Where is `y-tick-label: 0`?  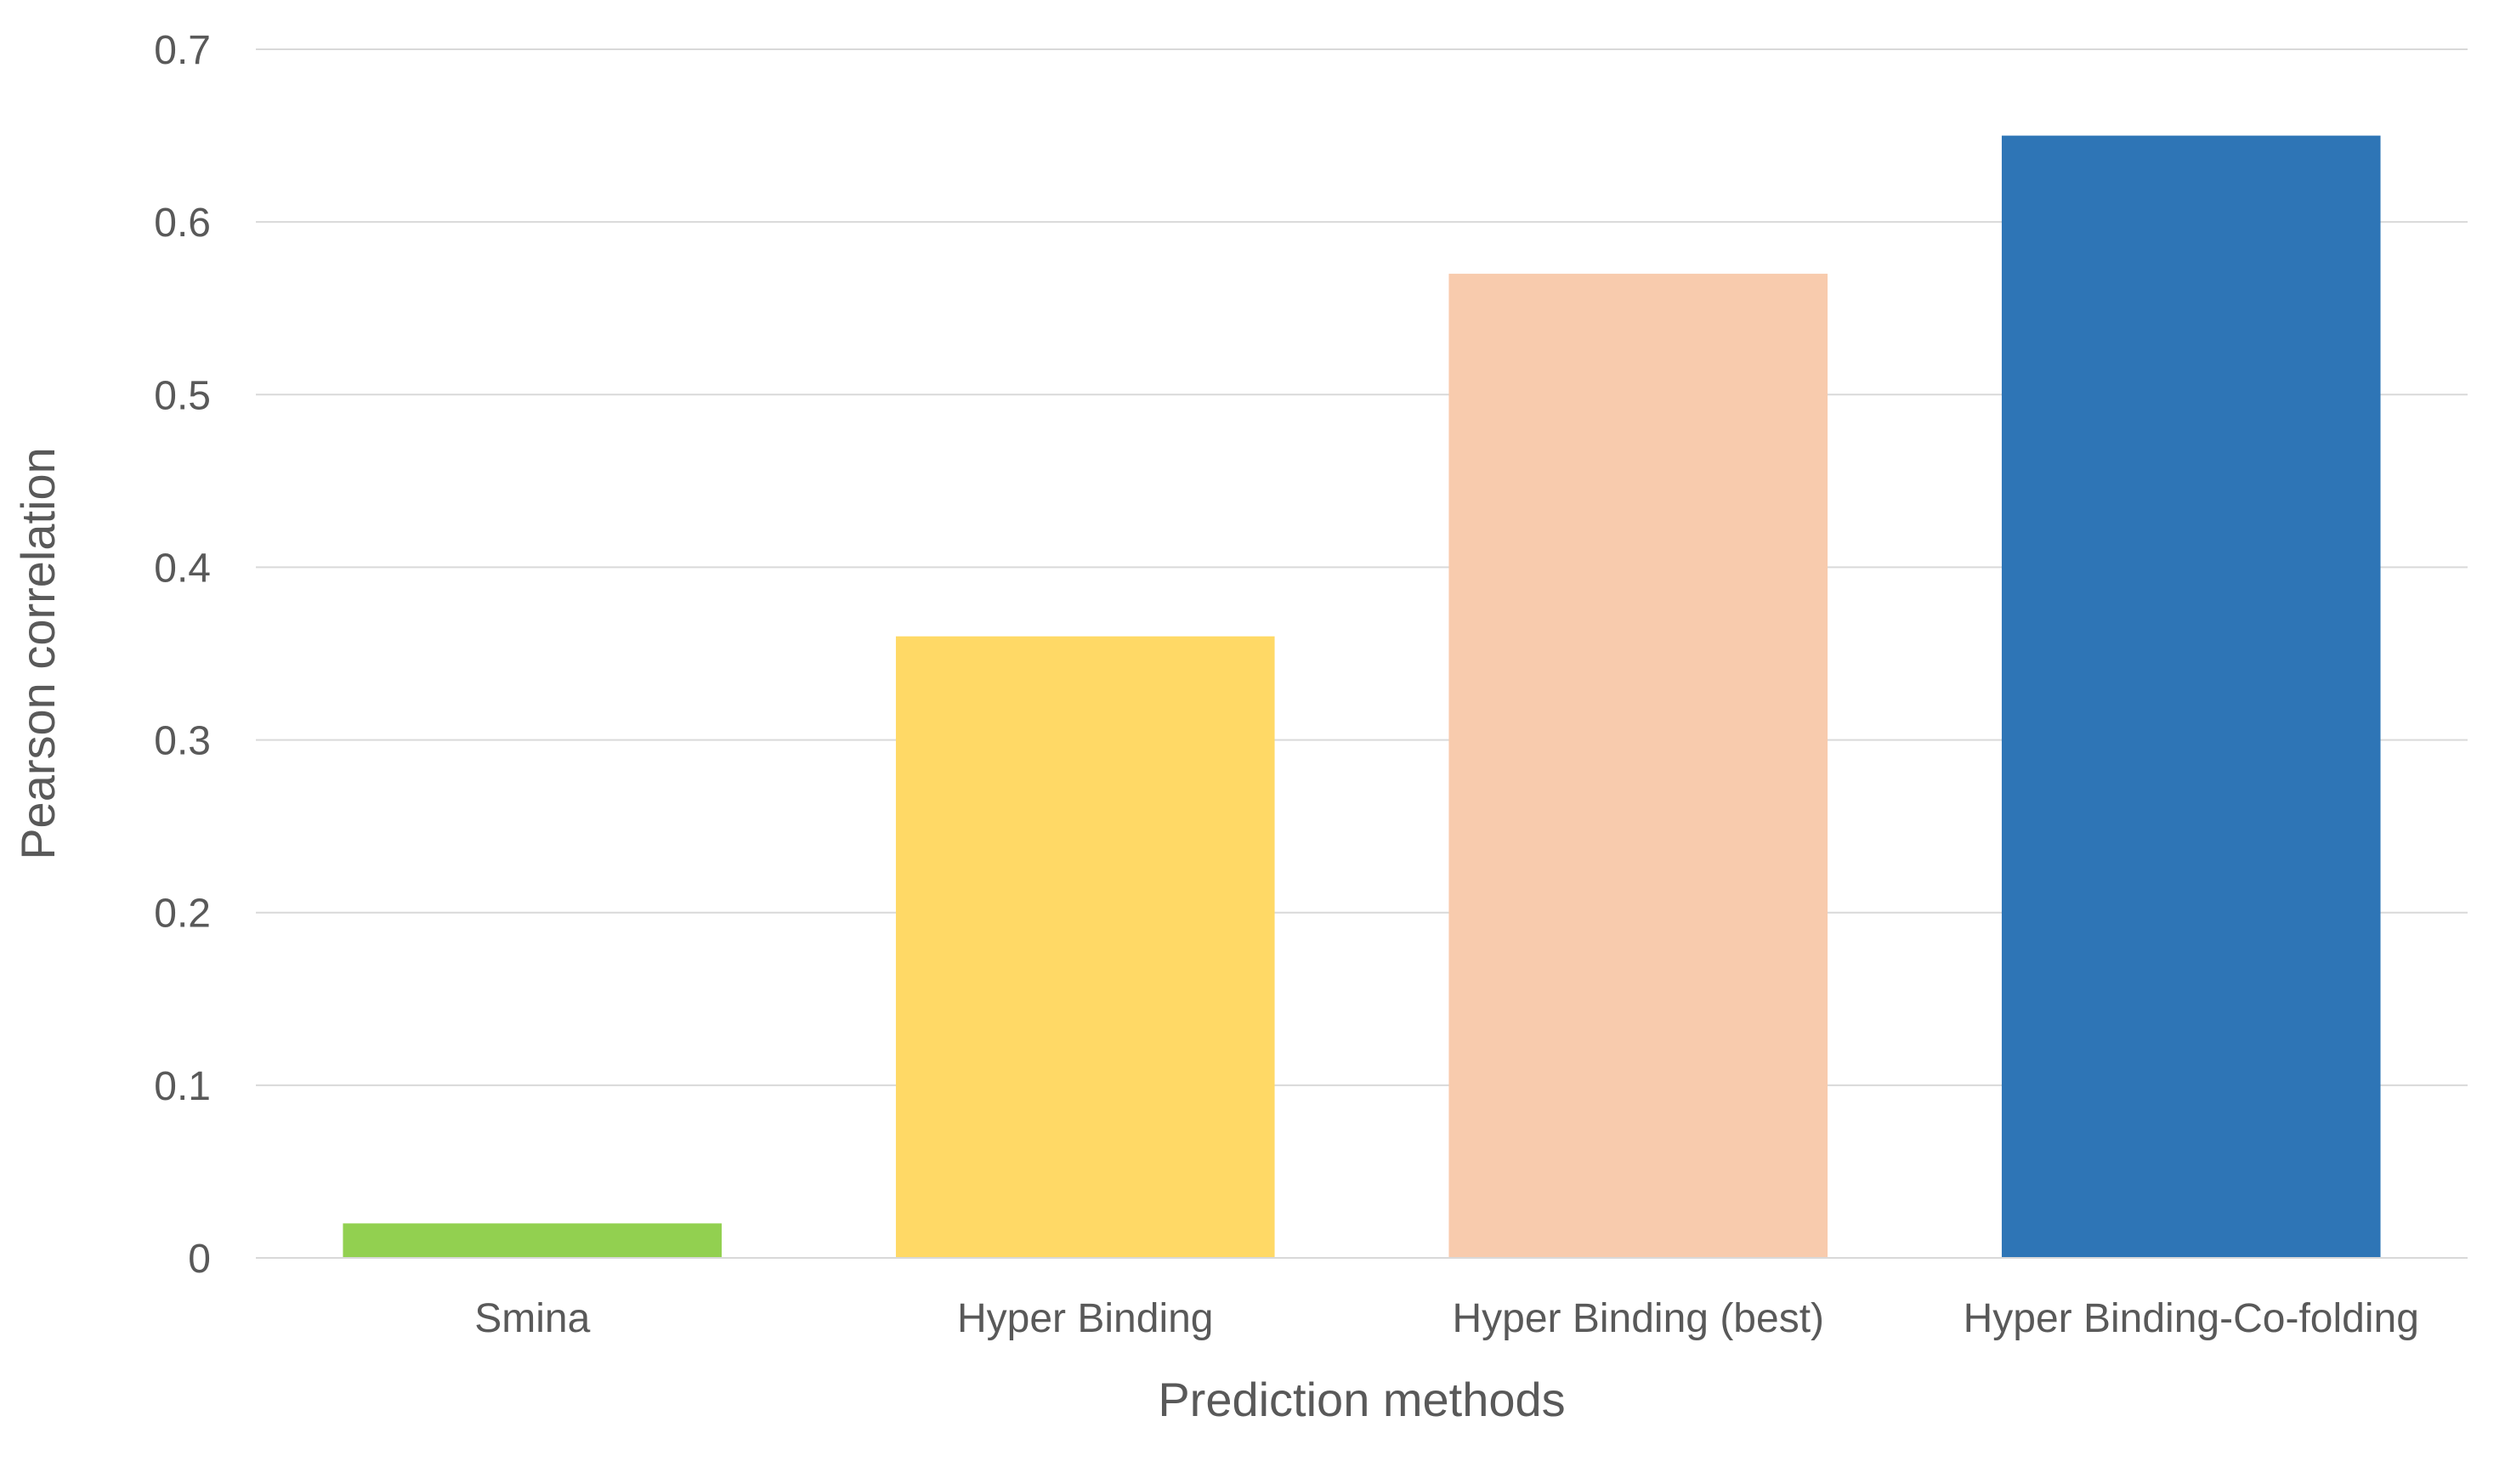
y-tick-label: 0 is located at coordinates (199, 1259).